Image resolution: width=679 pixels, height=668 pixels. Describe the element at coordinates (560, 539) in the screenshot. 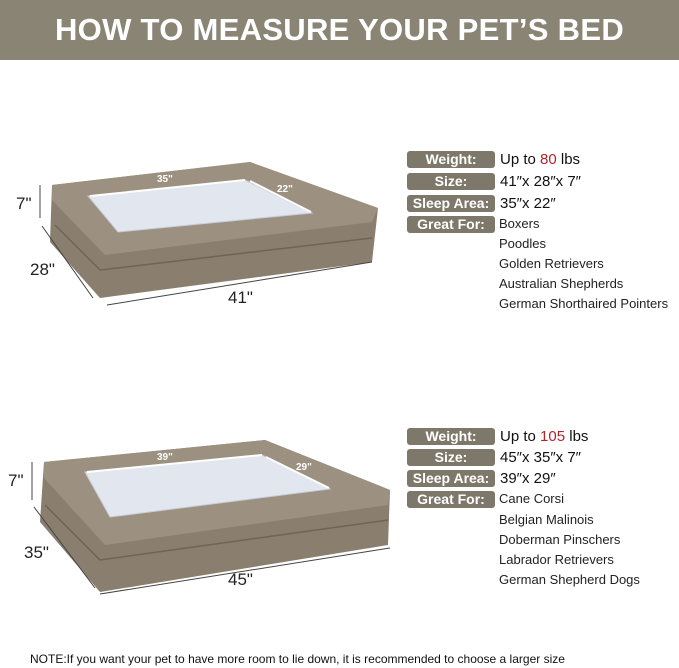

I see `breed-item: Doberman Pinschers` at that location.